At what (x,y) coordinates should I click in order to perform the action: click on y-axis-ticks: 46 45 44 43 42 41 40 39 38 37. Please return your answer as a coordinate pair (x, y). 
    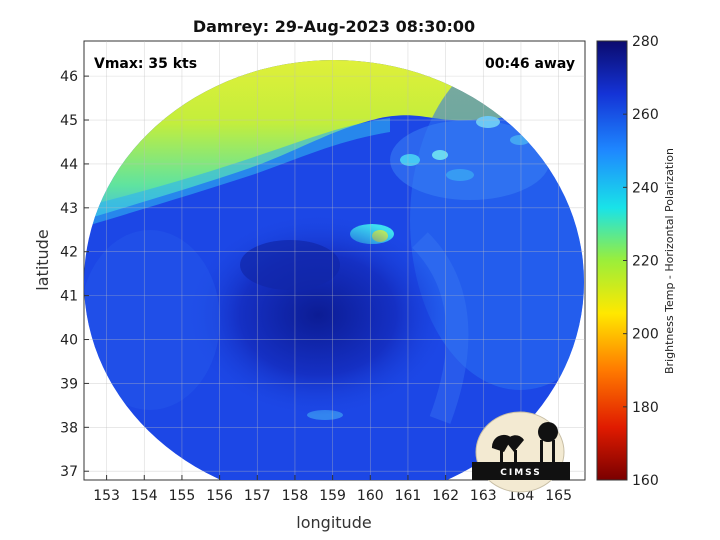
    Looking at the image, I should click on (74, 274).